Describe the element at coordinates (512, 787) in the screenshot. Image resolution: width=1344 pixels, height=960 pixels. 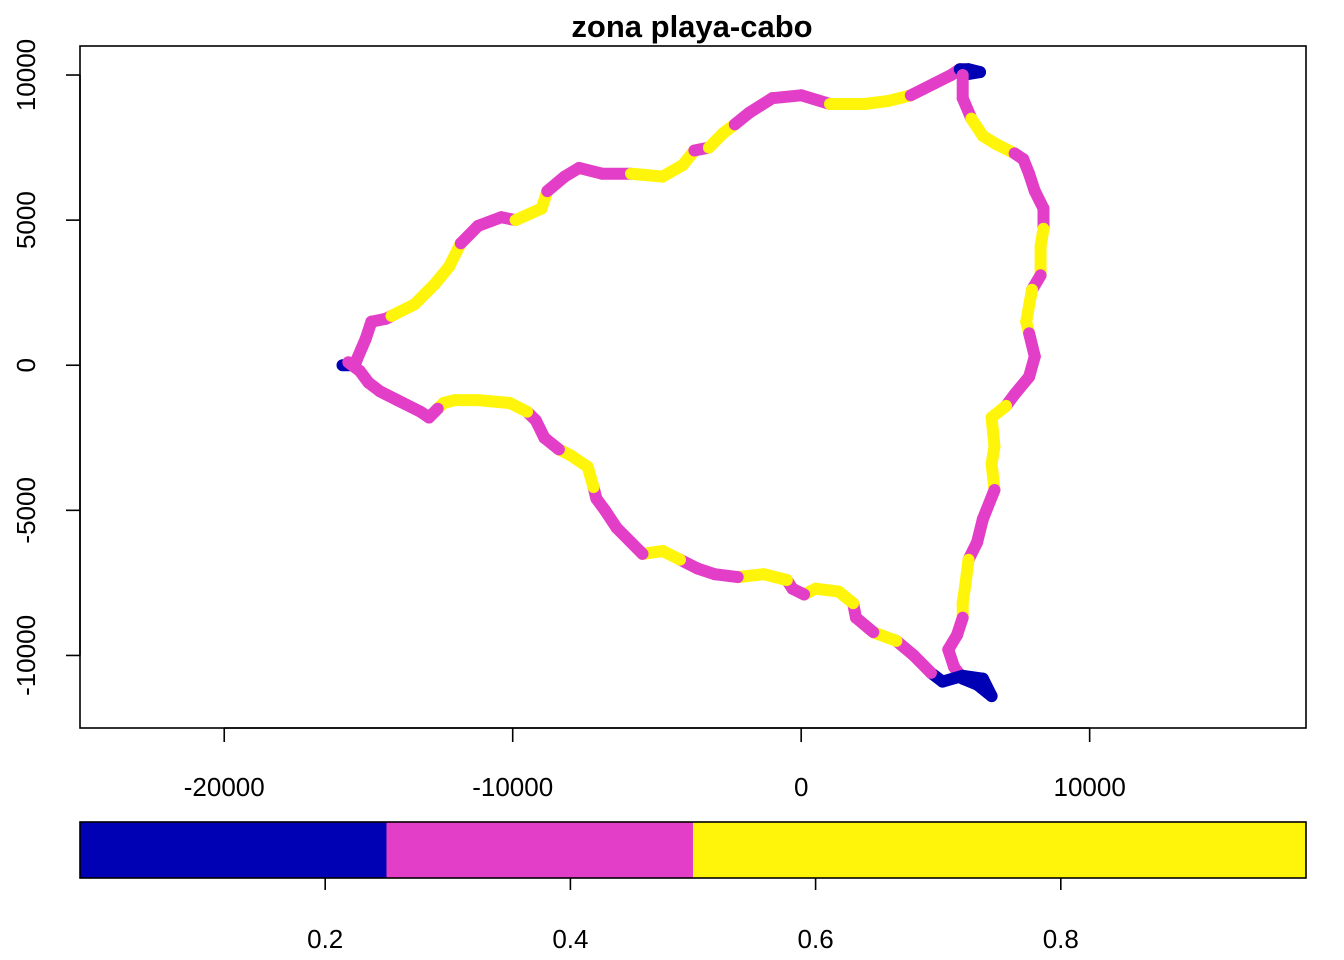
I see `x-tick-label: -10000` at that location.